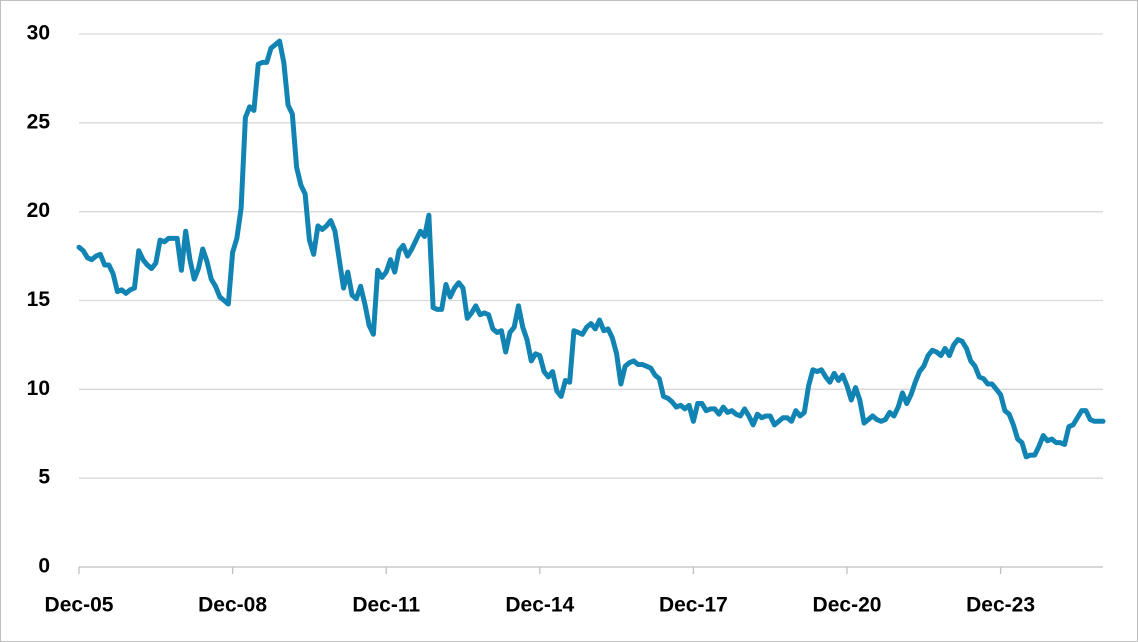 The width and height of the screenshot is (1138, 642). Describe the element at coordinates (39, 121) in the screenshot. I see `y-tick-label: 25` at that location.